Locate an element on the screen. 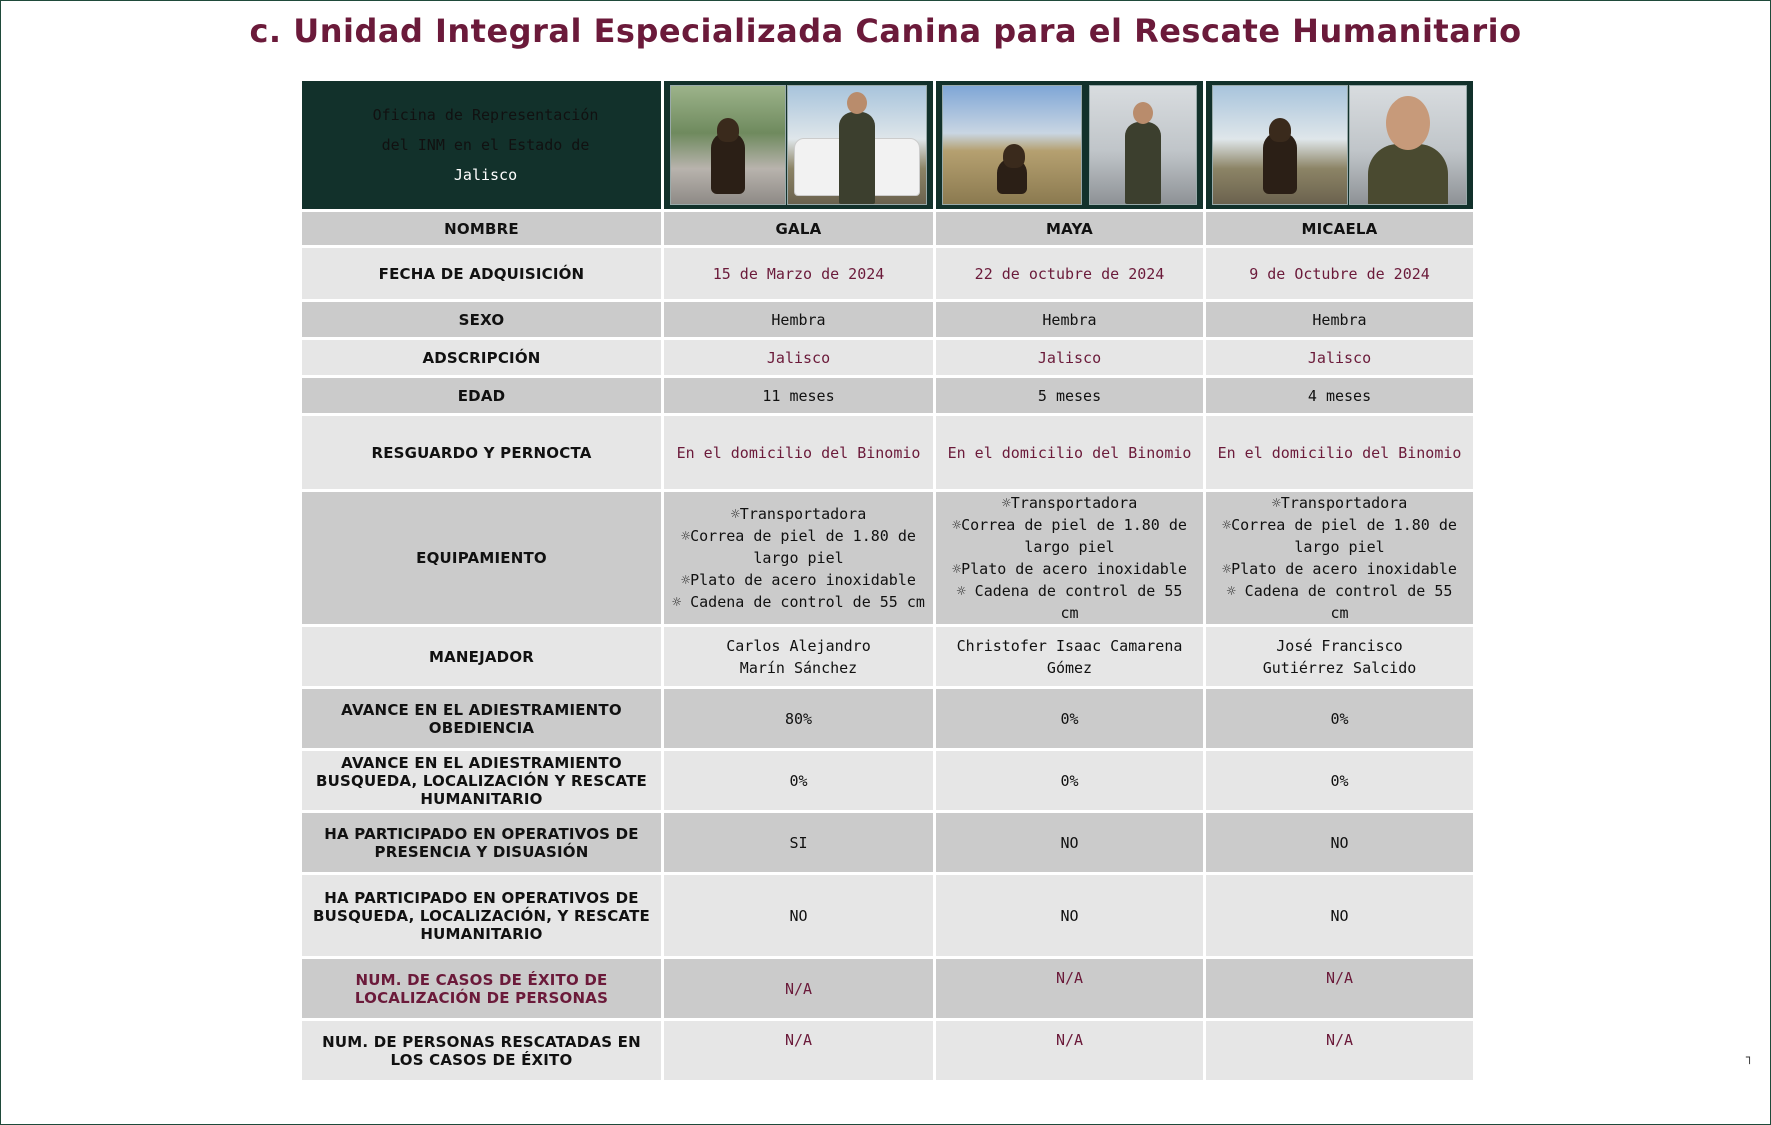 The image size is (1771, 1125). value-sexo-1: Hembra is located at coordinates (798, 319).